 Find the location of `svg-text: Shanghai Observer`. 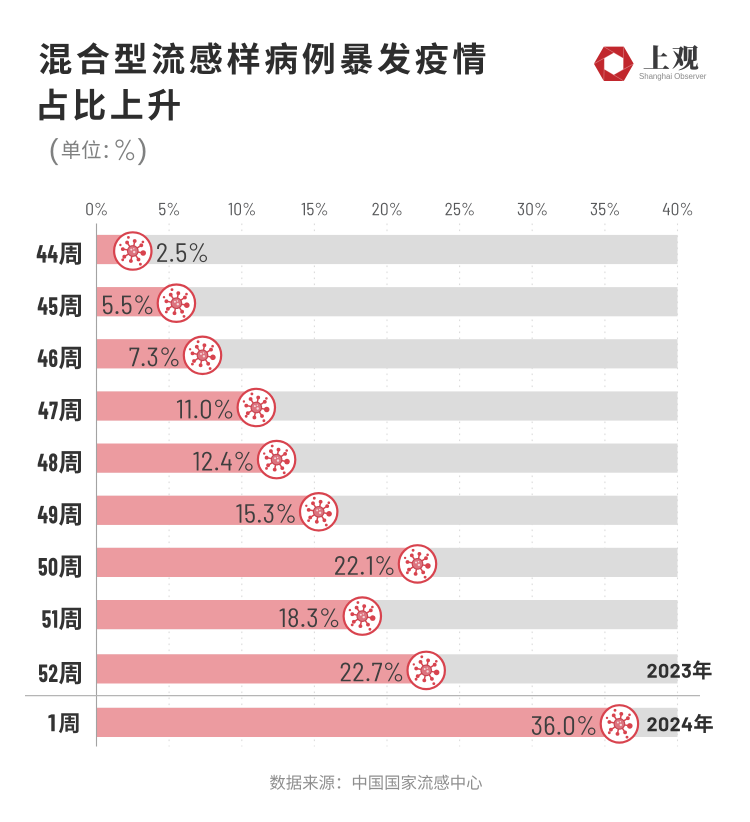

svg-text: Shanghai Observer is located at coordinates (673, 76).